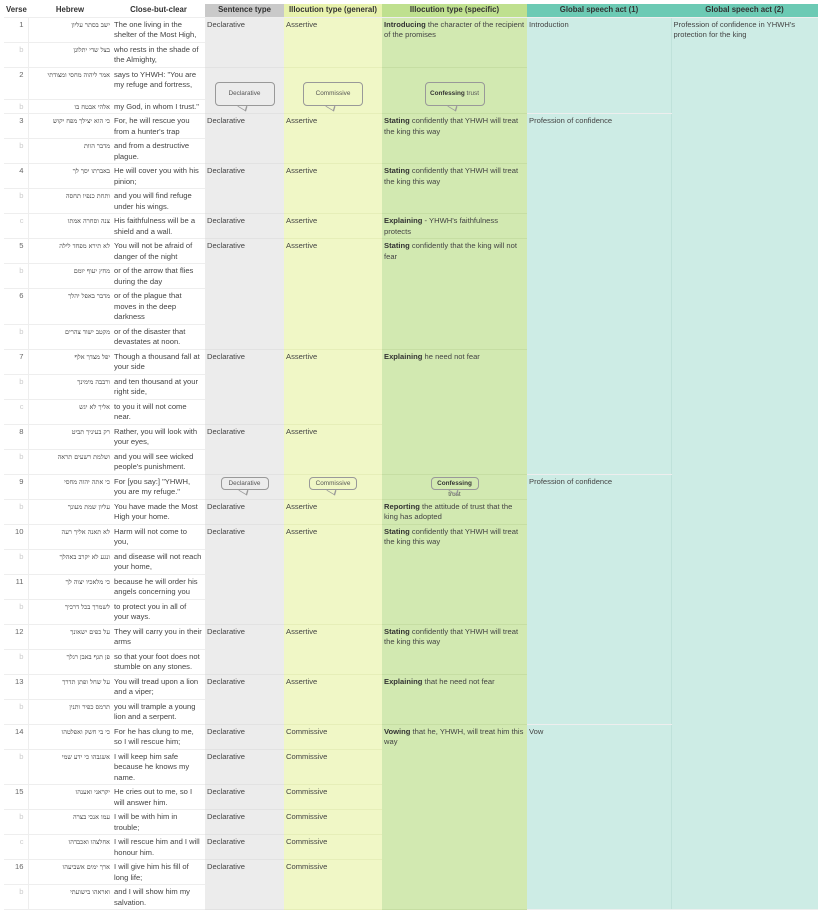 The height and width of the screenshot is (910, 825). What do you see at coordinates (70, 176) in the screenshot?
I see `hebrew-cell: באברתו יסך לך` at bounding box center [70, 176].